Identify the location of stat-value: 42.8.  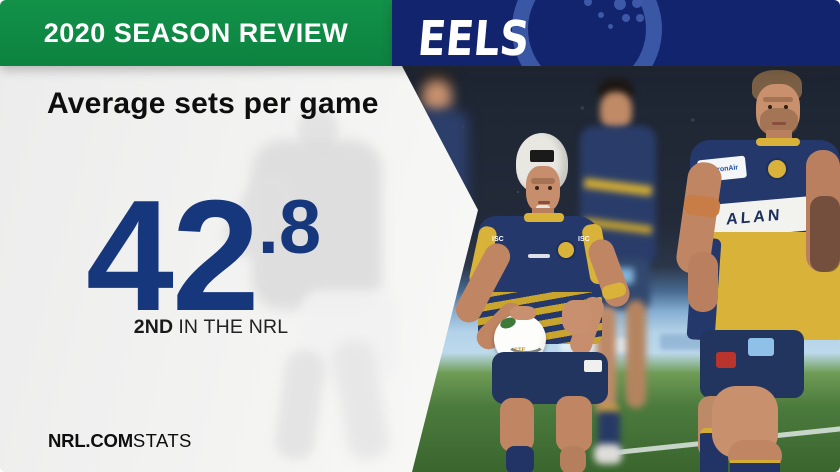
(203, 256).